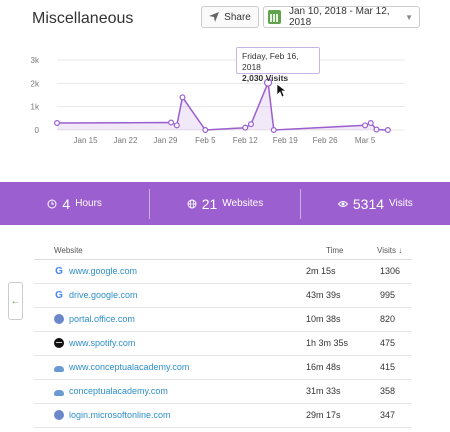 The height and width of the screenshot is (432, 450). What do you see at coordinates (274, 17) in the screenshot?
I see `calendar-icon` at bounding box center [274, 17].